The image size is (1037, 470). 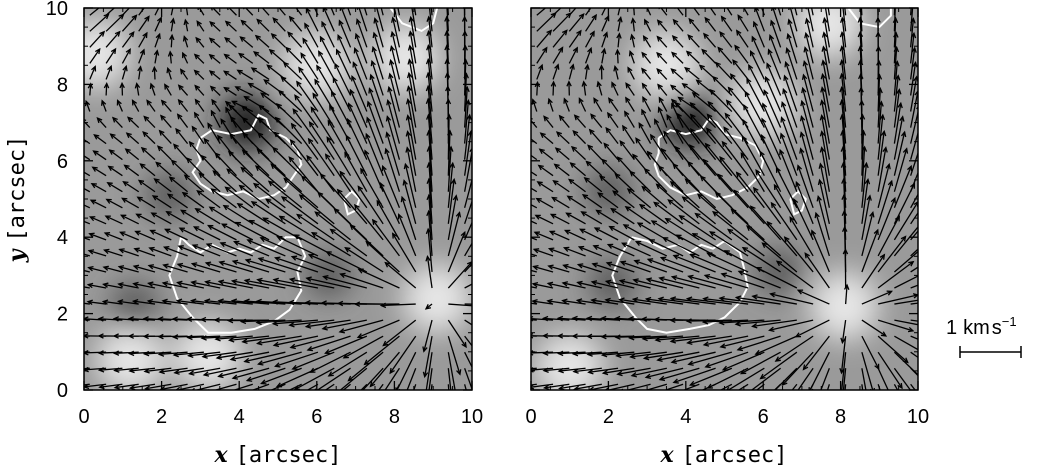 I want to click on velocity-scale-bar: 1 km s−1, so click(x=983, y=336).